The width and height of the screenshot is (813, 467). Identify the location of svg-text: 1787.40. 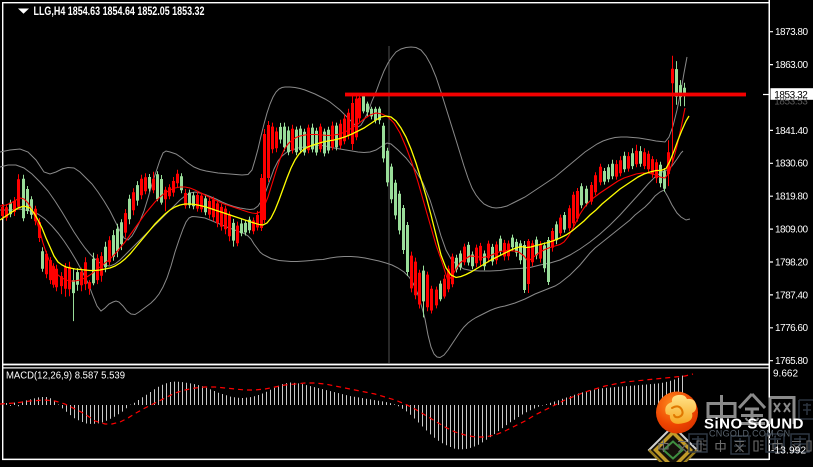
(791, 295).